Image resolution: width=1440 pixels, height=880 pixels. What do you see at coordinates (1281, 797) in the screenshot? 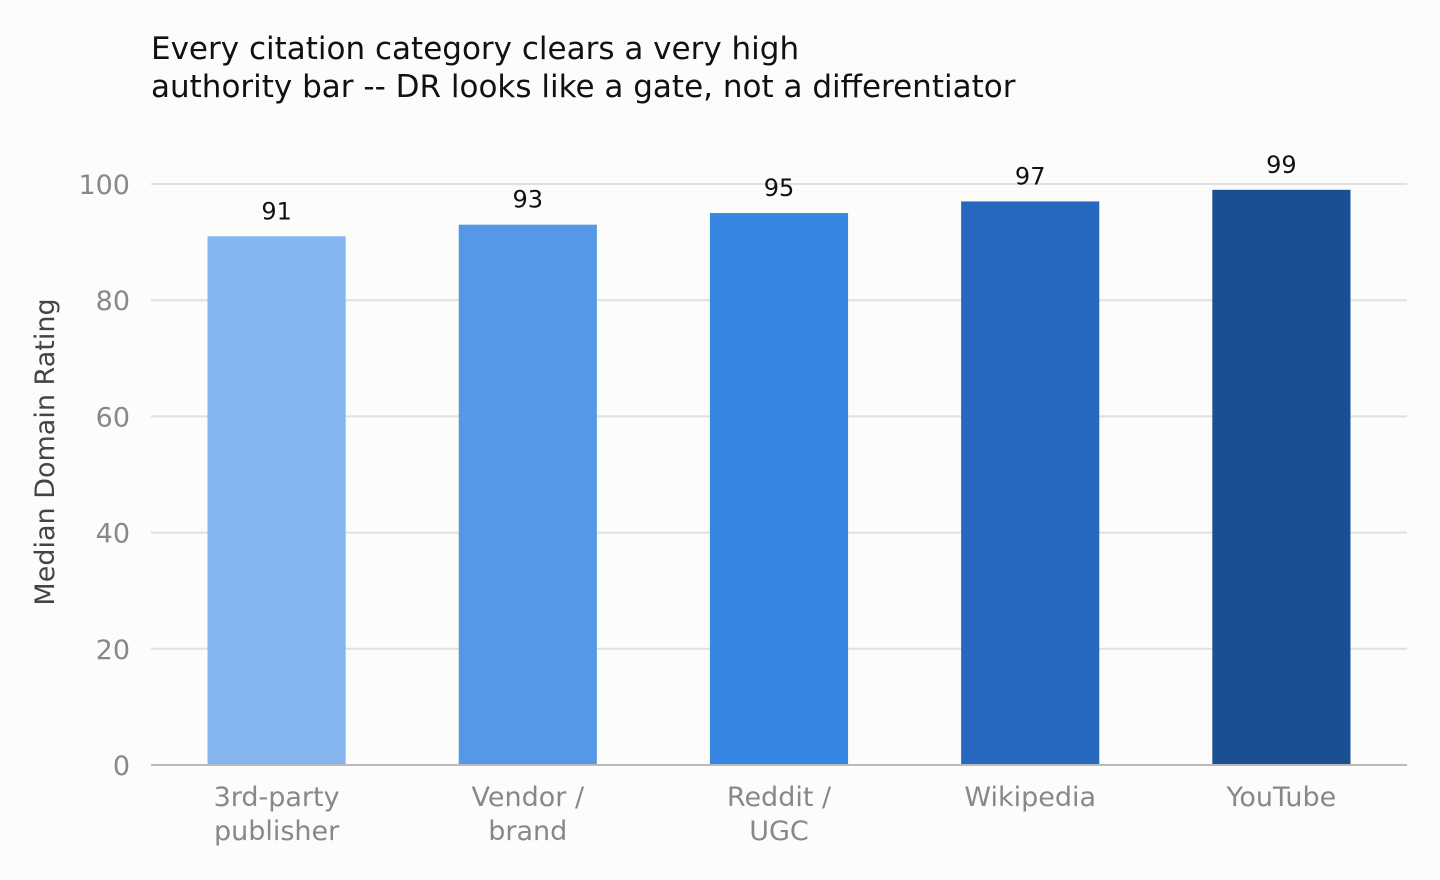
I see `x-tick-label: YouTube` at bounding box center [1281, 797].